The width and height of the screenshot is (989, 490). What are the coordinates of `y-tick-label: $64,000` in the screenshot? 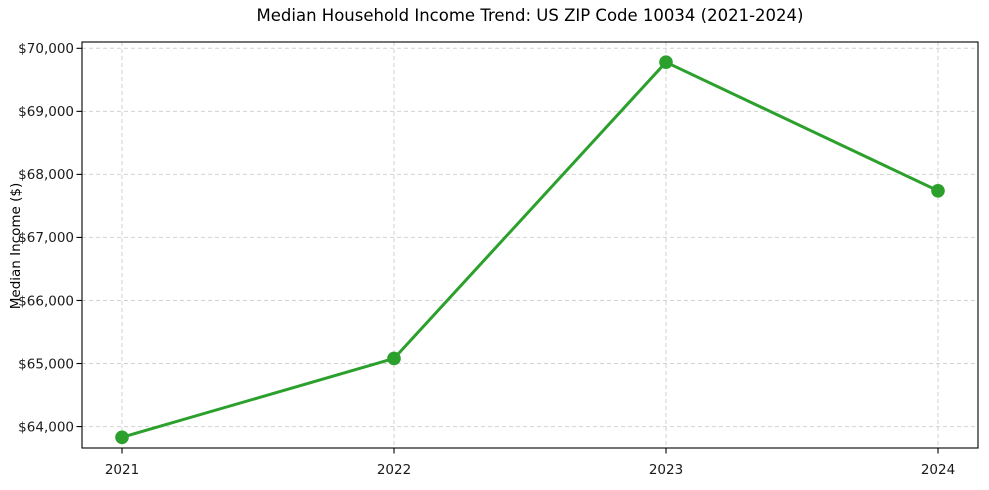 It's located at (46, 427).